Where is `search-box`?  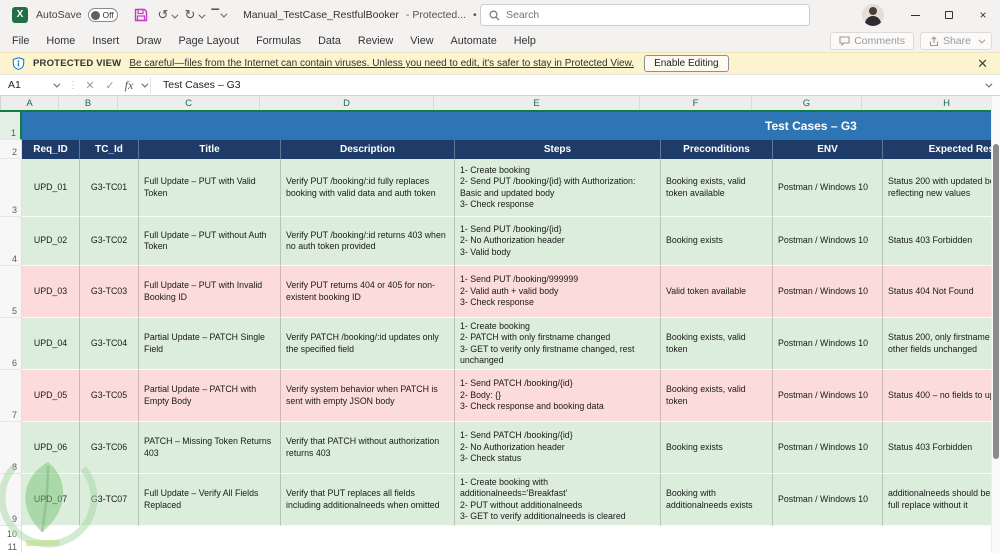 search-box is located at coordinates (645, 15).